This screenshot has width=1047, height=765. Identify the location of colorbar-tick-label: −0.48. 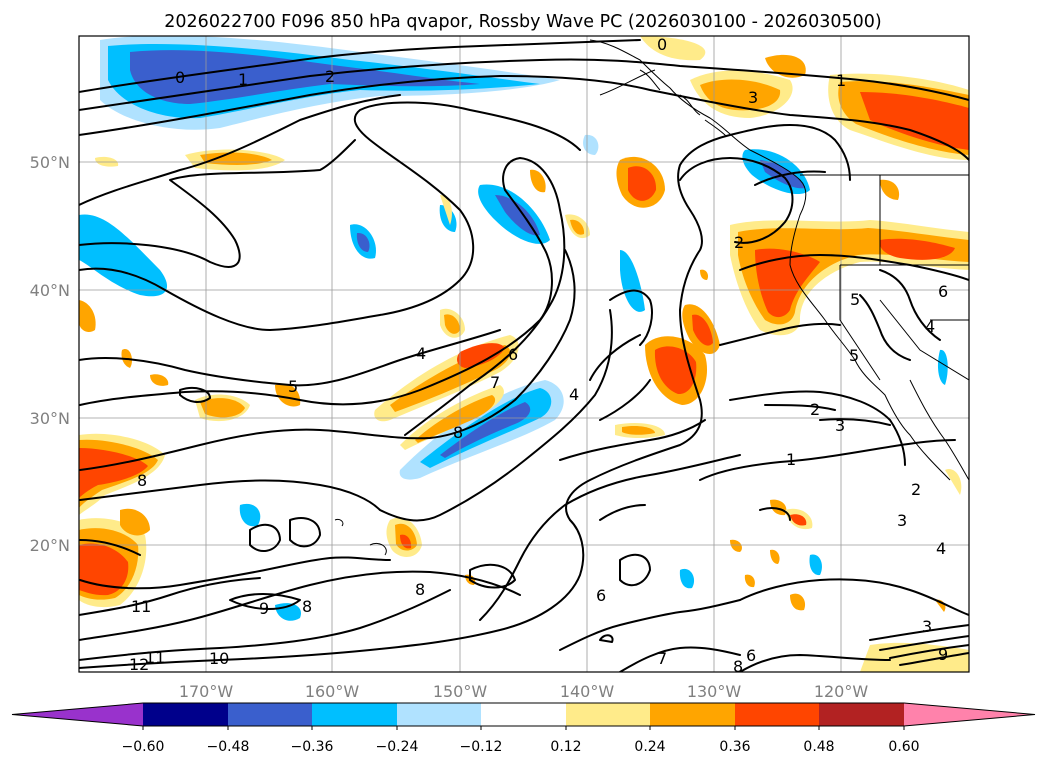
(228, 747).